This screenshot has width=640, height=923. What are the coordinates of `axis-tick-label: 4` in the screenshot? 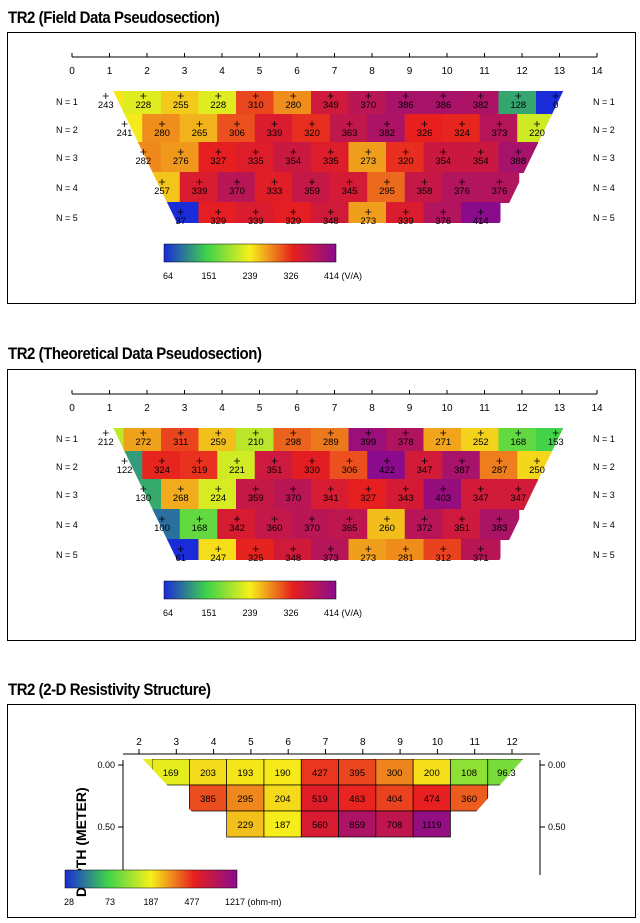 It's located at (222, 71).